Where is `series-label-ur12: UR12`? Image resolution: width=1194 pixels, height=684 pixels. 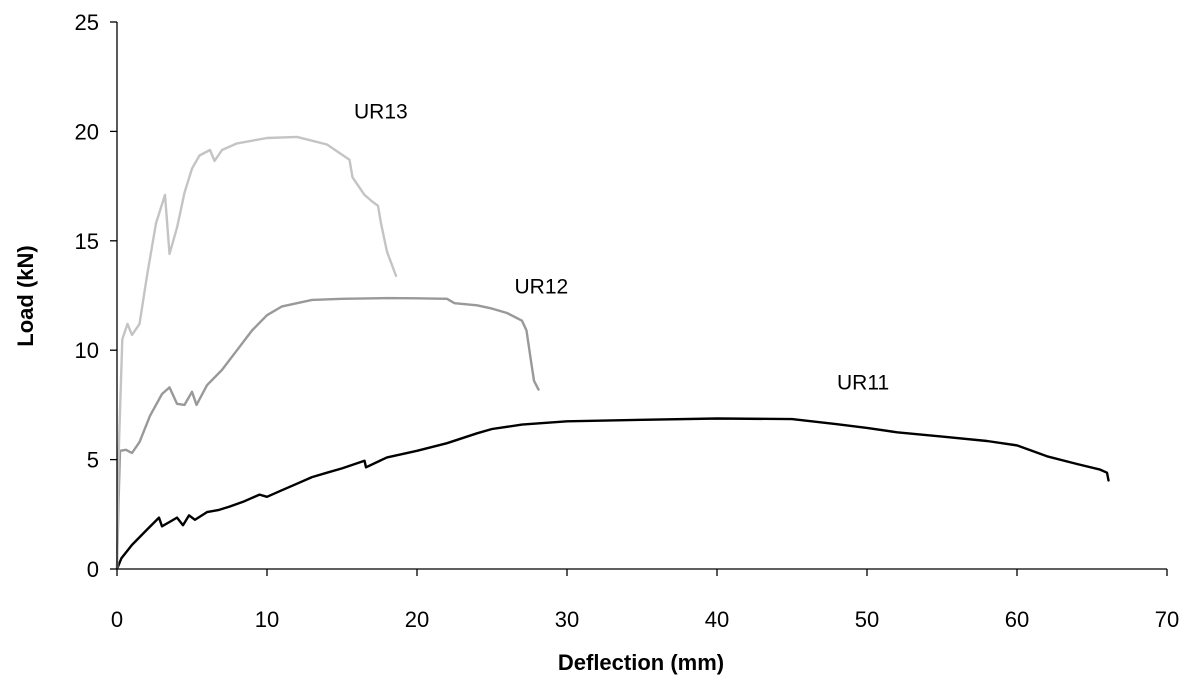 series-label-ur12: UR12 is located at coordinates (542, 286).